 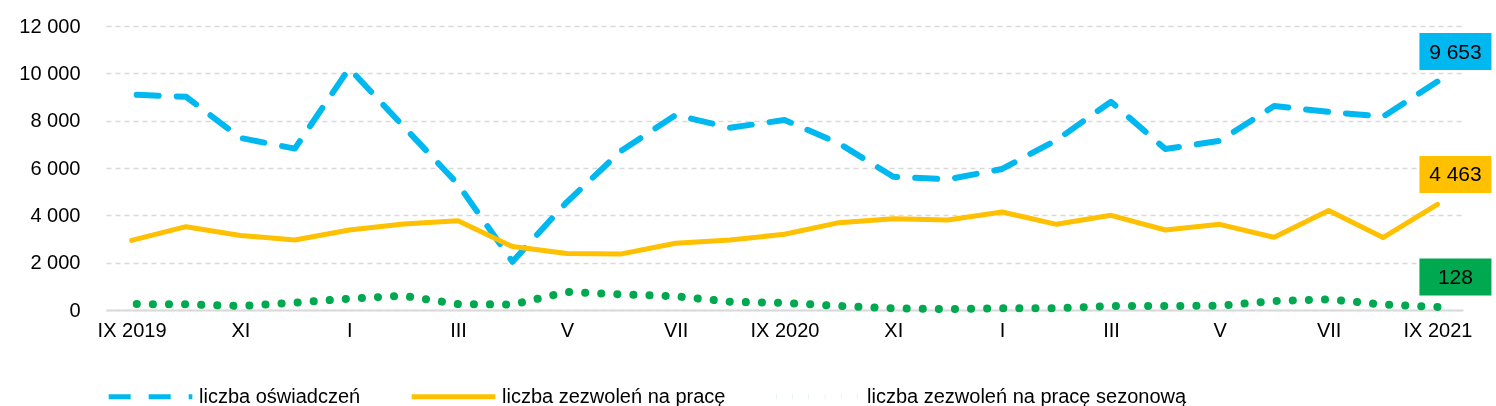 What do you see at coordinates (55, 214) in the screenshot?
I see `y-tick-label: 4 000` at bounding box center [55, 214].